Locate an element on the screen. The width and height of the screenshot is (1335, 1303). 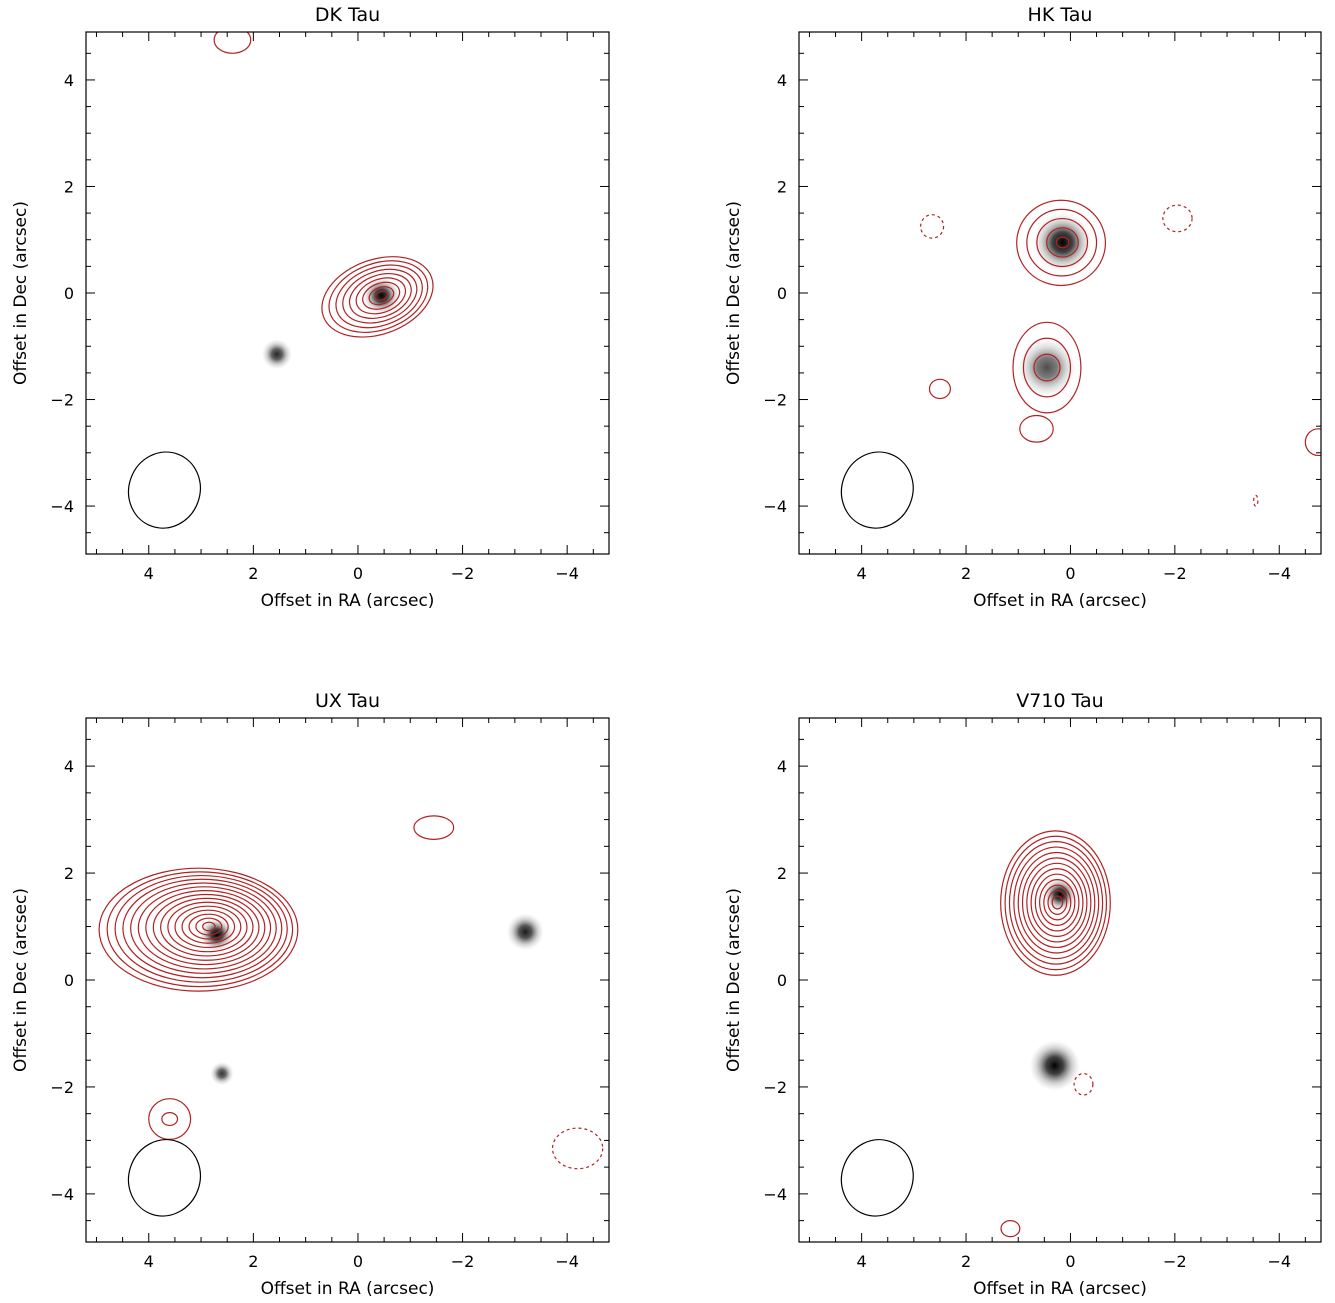
panel-title-dk-tau: DK Tau is located at coordinates (347, 15).